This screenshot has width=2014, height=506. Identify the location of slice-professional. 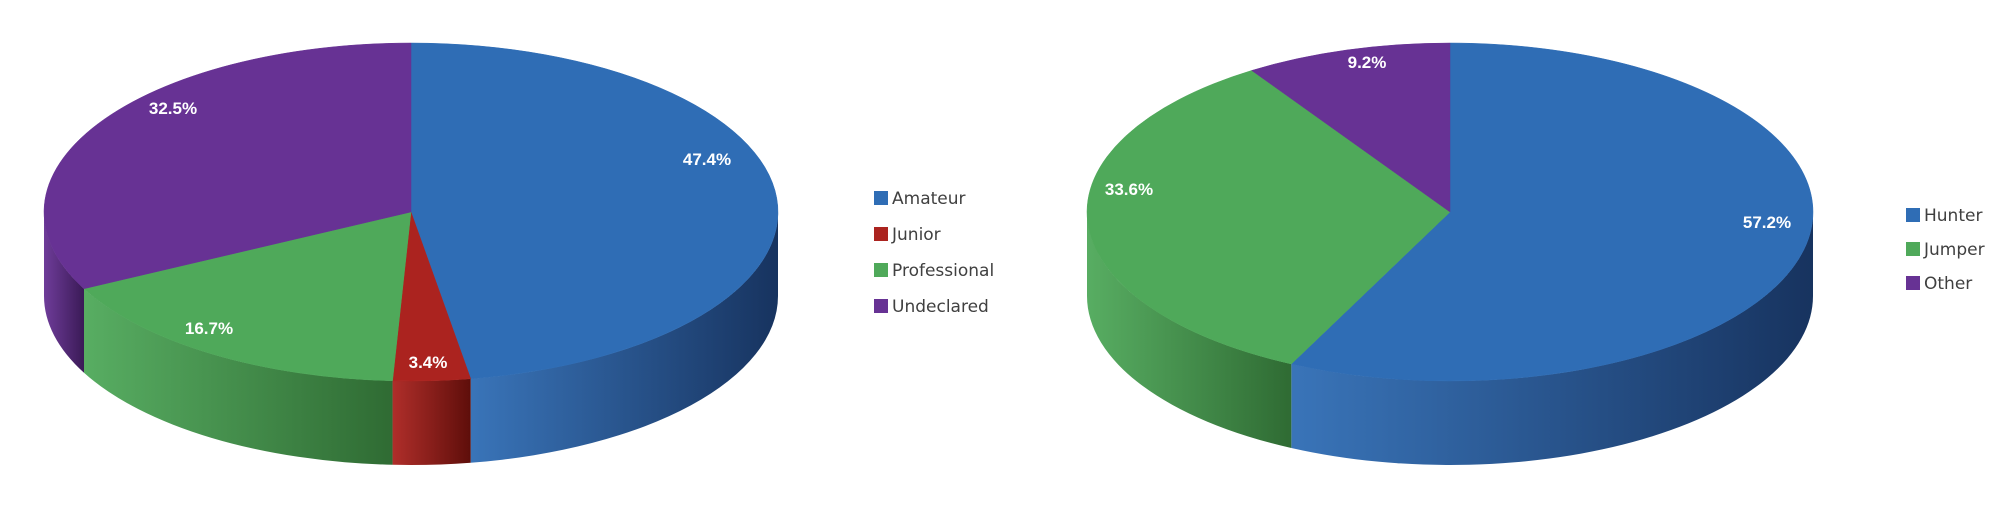
(247, 296).